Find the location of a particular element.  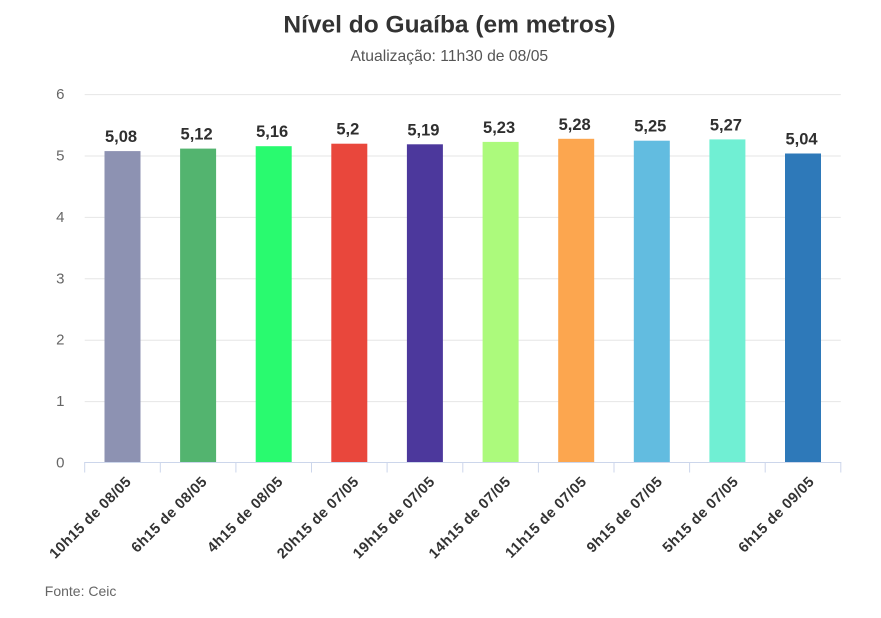

svg-text: 0 is located at coordinates (60, 463).